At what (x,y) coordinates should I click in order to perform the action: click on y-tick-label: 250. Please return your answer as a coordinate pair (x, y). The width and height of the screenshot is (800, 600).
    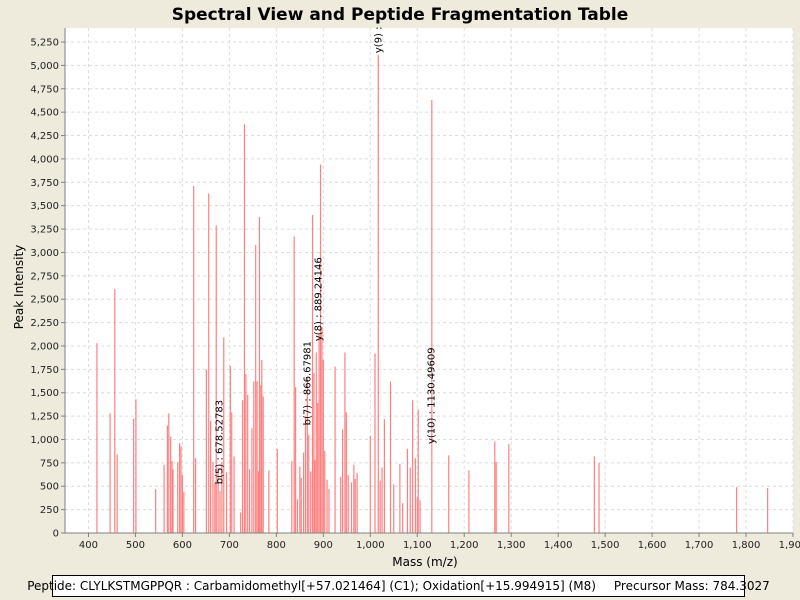
    Looking at the image, I should click on (49, 510).